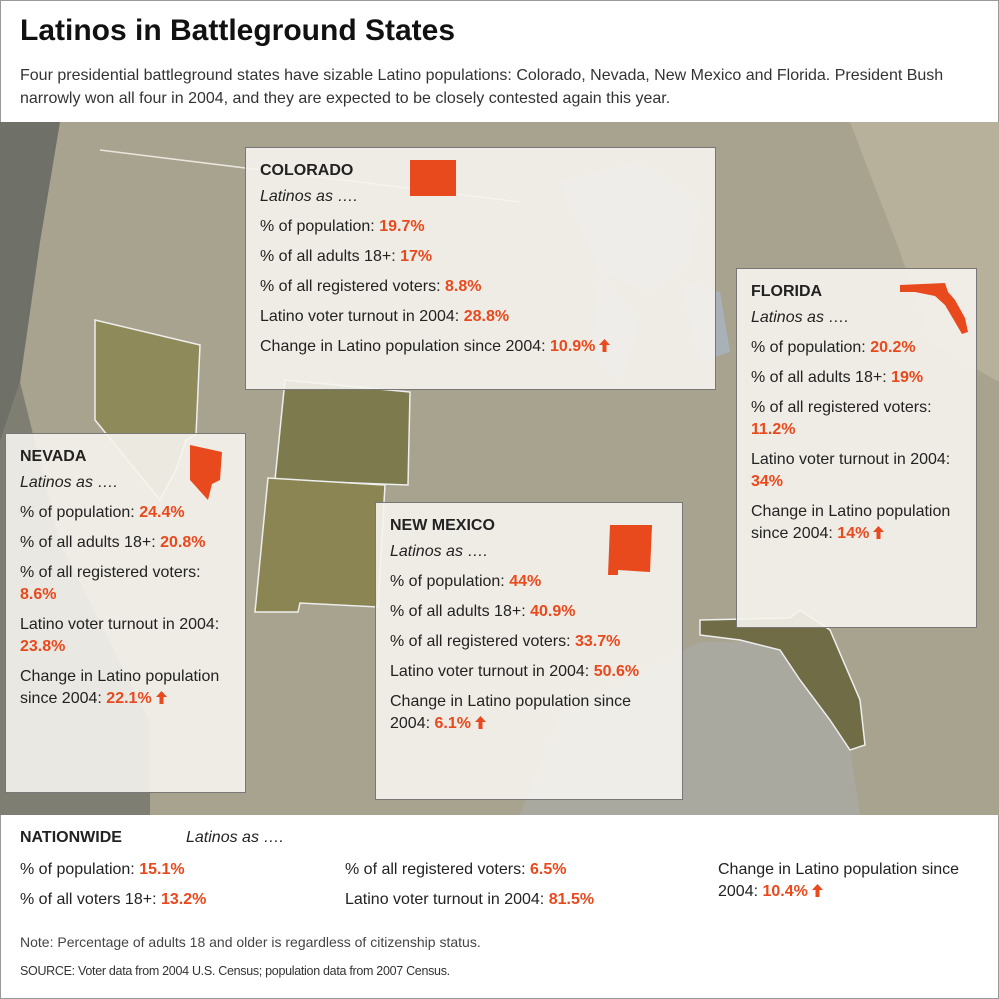 The height and width of the screenshot is (999, 999). Describe the element at coordinates (767, 481) in the screenshot. I see `stat-value: 34%` at that location.